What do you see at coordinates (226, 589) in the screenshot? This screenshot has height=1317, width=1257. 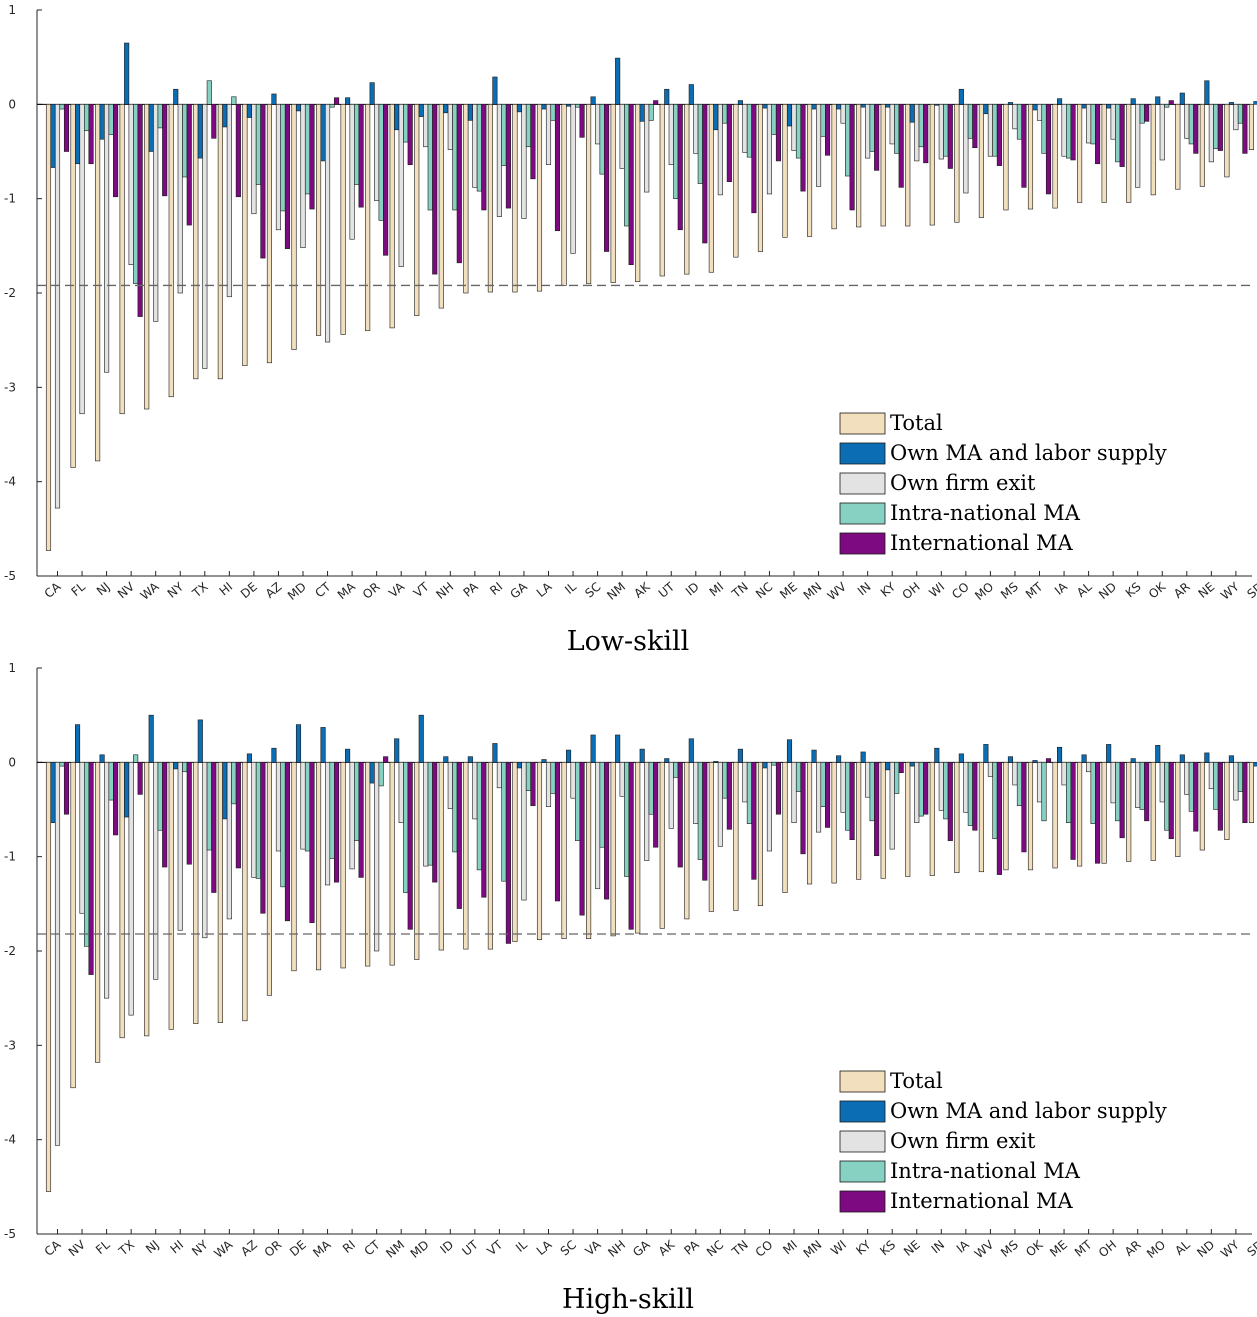 I see `x-tick-label: HI` at bounding box center [226, 589].